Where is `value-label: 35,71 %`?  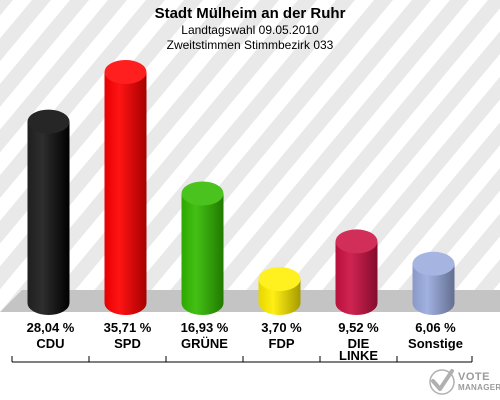
value-label: 35,71 % is located at coordinates (128, 327).